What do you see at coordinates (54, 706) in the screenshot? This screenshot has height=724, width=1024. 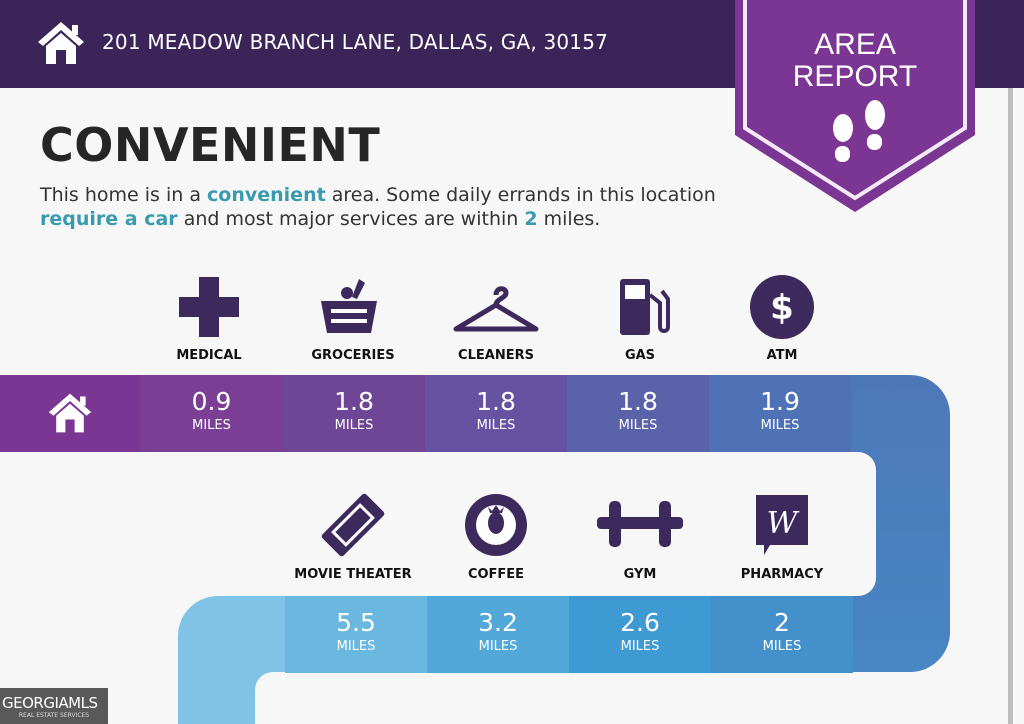 I see `georgia-mls-watermark: GEORGIAMLS REAL ESTATE SERVICES` at bounding box center [54, 706].